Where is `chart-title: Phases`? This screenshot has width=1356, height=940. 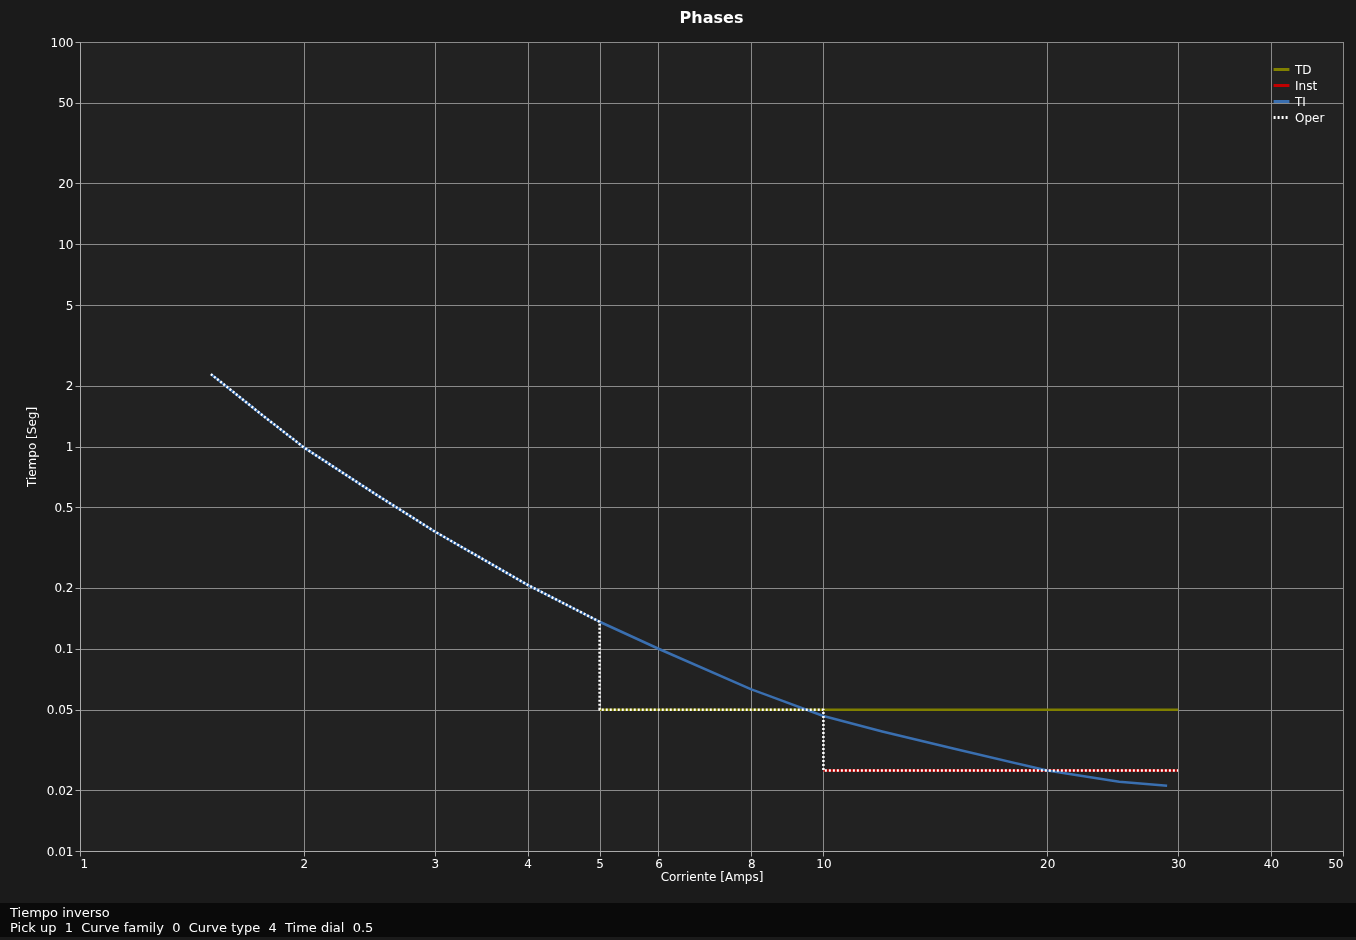 chart-title: Phases is located at coordinates (711, 17).